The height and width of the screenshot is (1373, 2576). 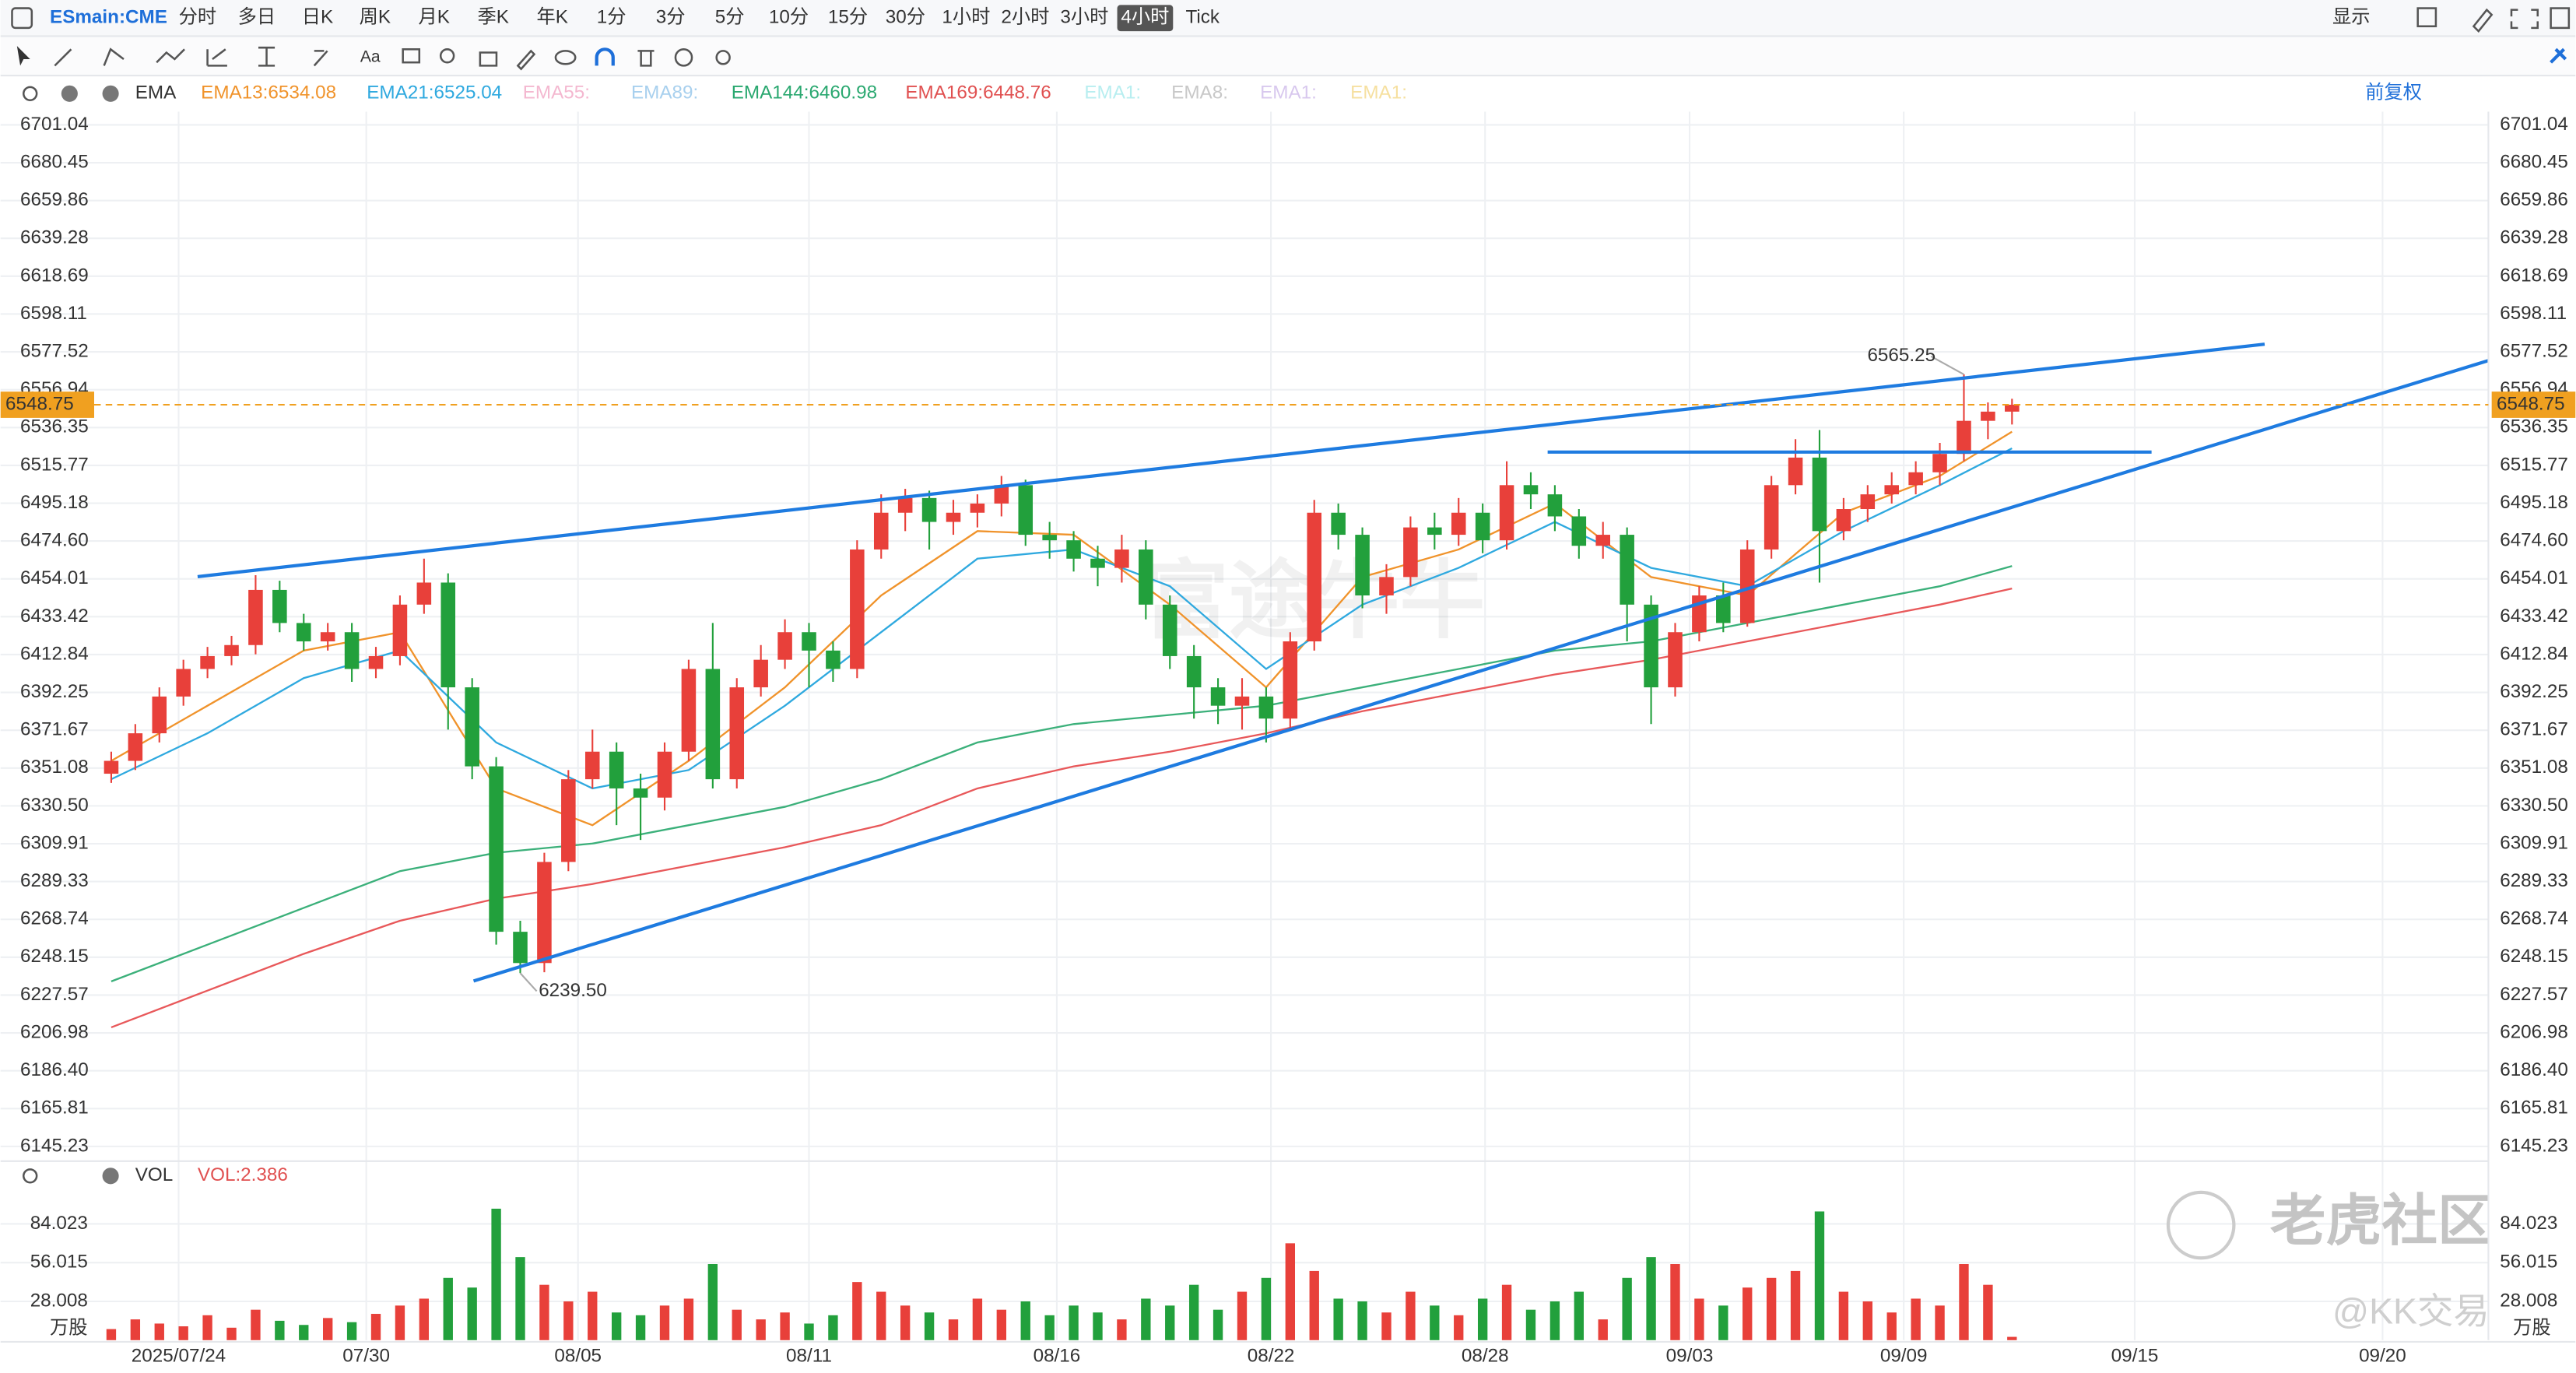 What do you see at coordinates (2394, 93) in the screenshot?
I see `adjust-mode: 前复权` at bounding box center [2394, 93].